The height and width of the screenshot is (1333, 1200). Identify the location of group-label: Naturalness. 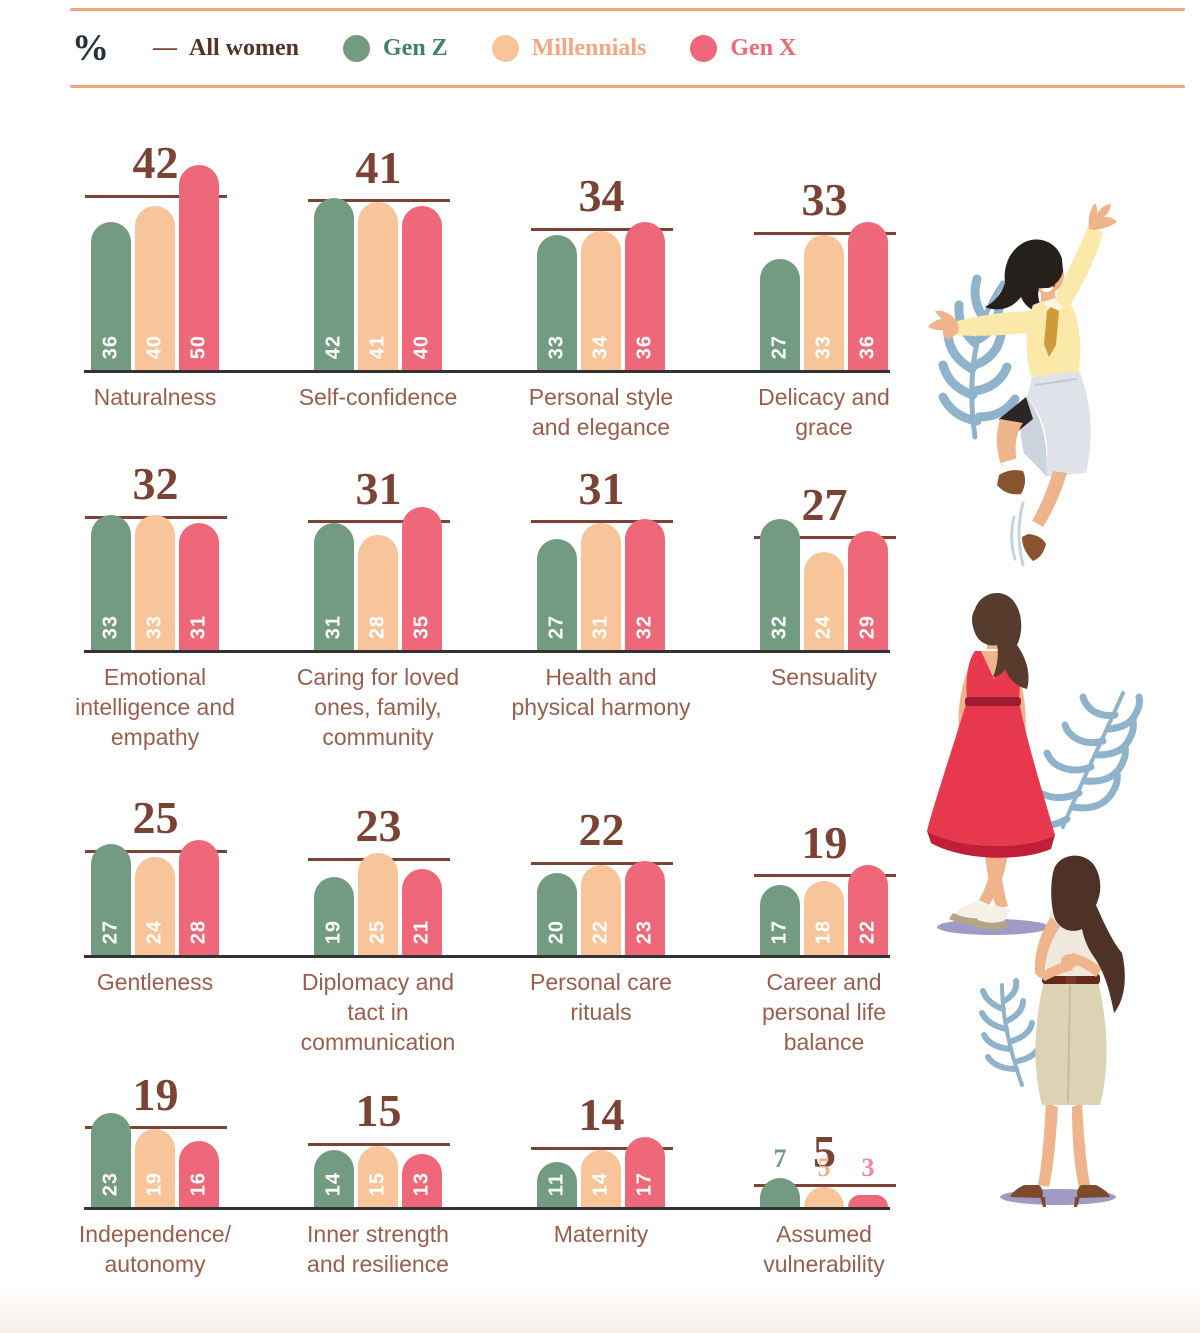
(155, 397).